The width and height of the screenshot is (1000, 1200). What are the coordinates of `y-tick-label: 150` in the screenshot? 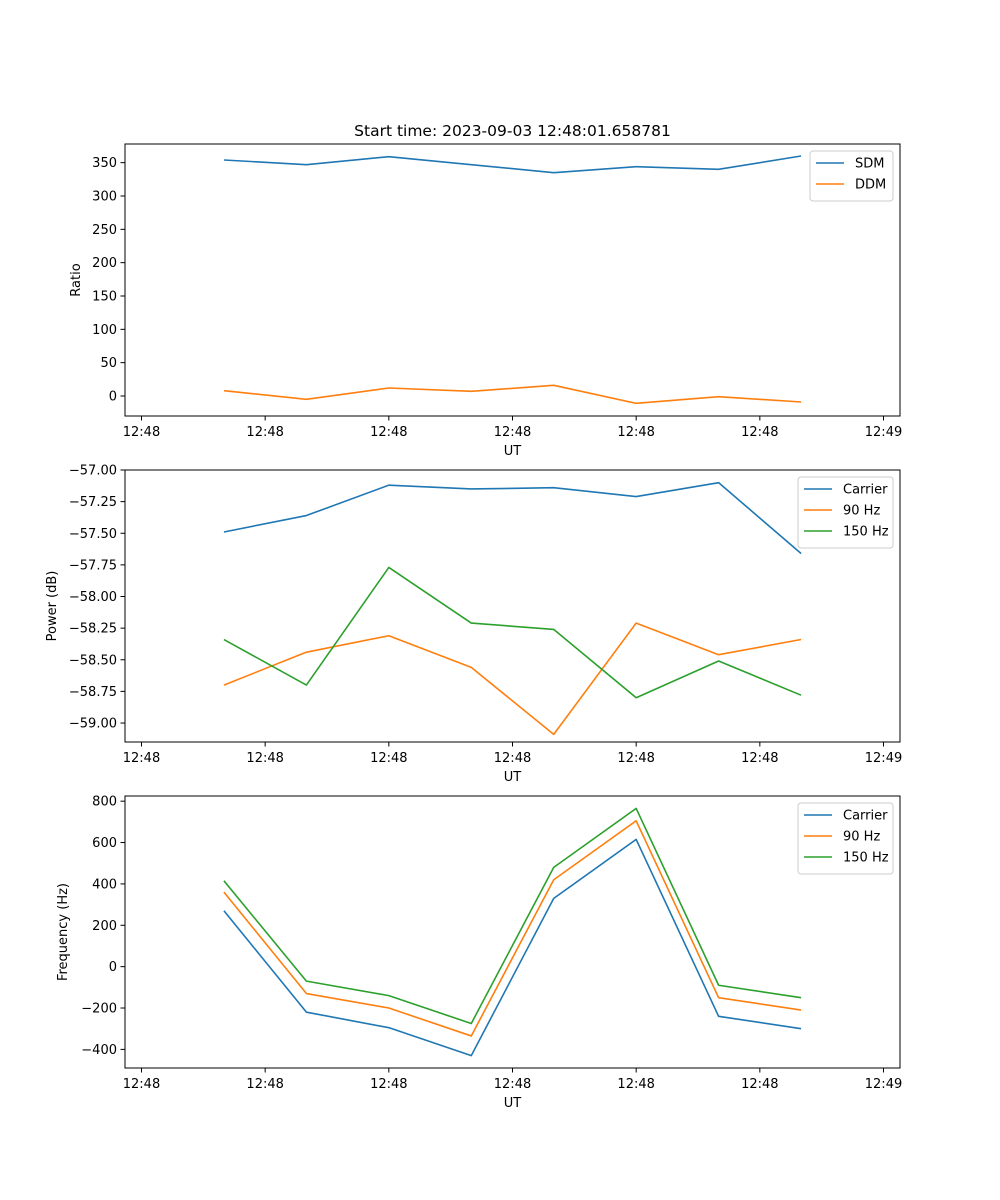 It's located at (104, 297).